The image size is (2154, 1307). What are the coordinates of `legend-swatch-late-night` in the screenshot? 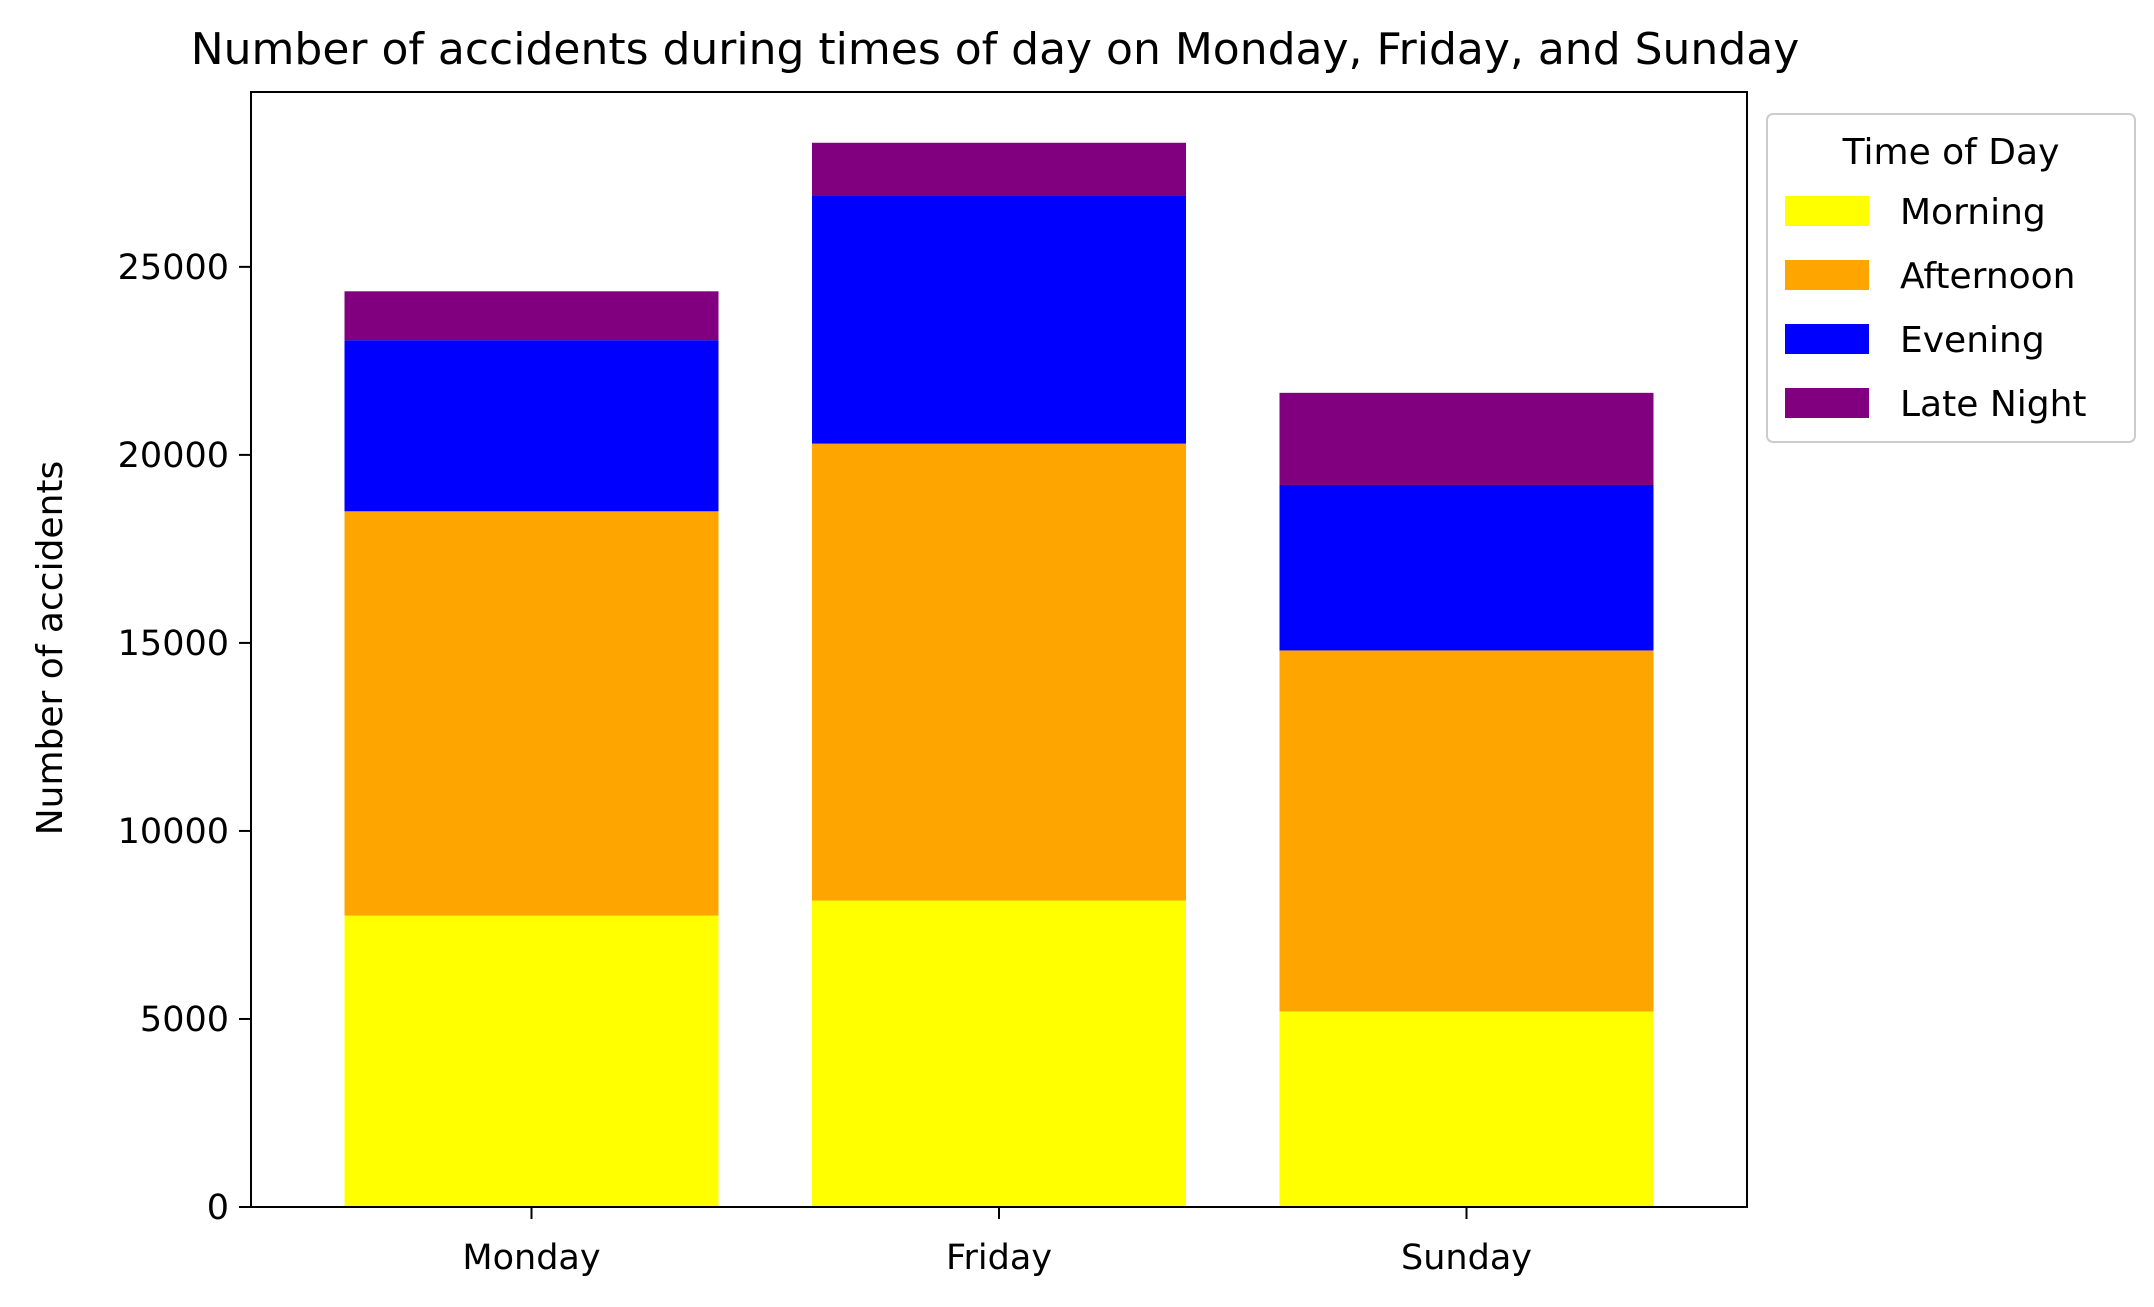 It's located at (1827, 403).